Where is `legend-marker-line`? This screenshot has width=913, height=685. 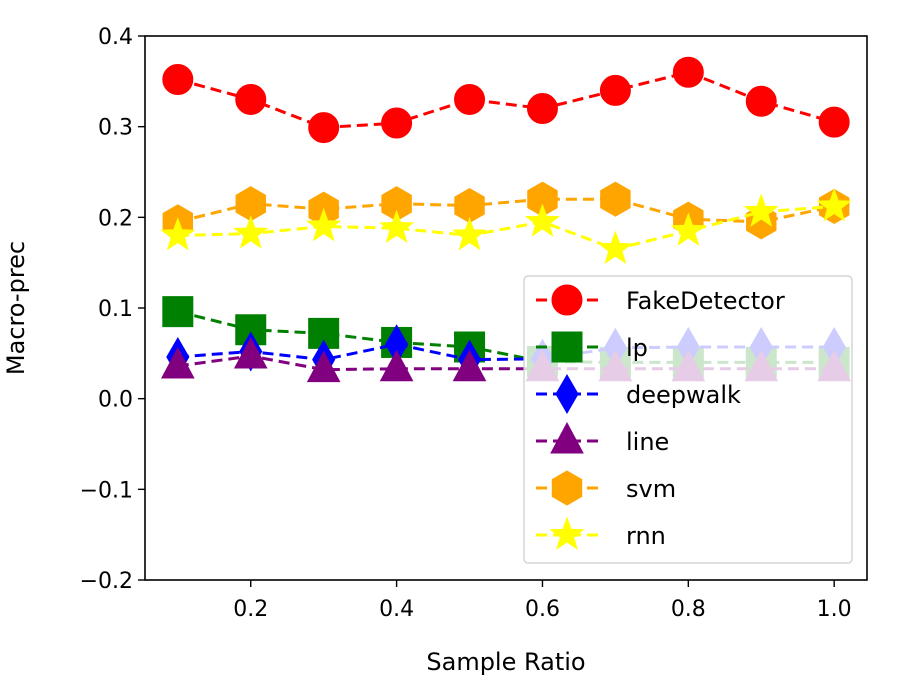 legend-marker-line is located at coordinates (567, 437).